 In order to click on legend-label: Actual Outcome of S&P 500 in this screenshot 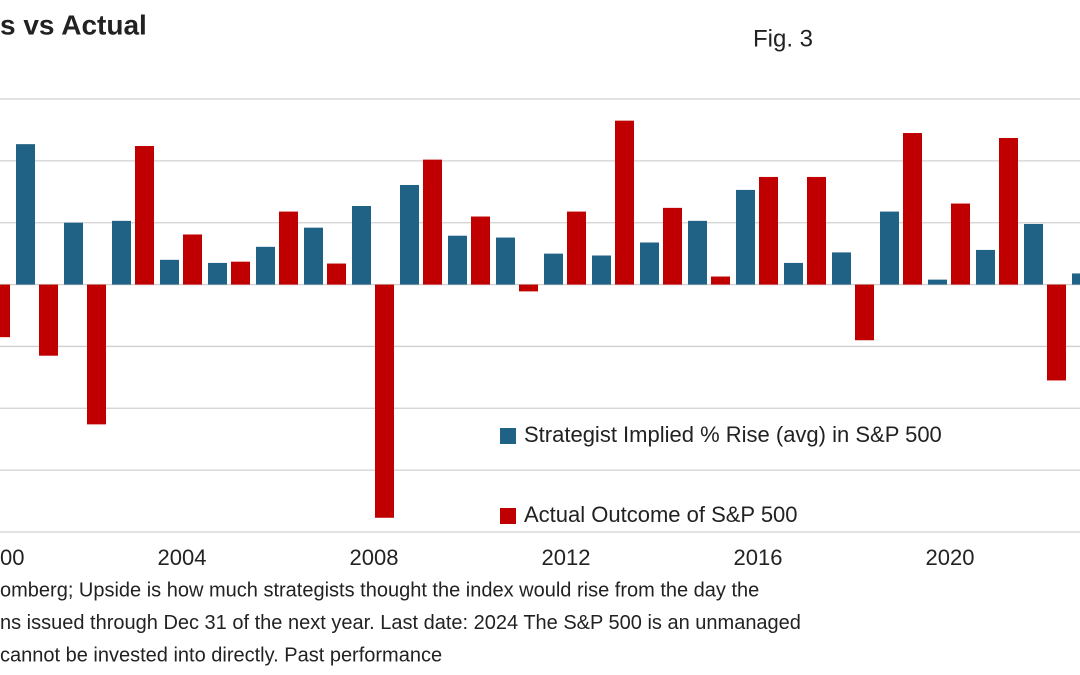, I will do `click(661, 514)`.